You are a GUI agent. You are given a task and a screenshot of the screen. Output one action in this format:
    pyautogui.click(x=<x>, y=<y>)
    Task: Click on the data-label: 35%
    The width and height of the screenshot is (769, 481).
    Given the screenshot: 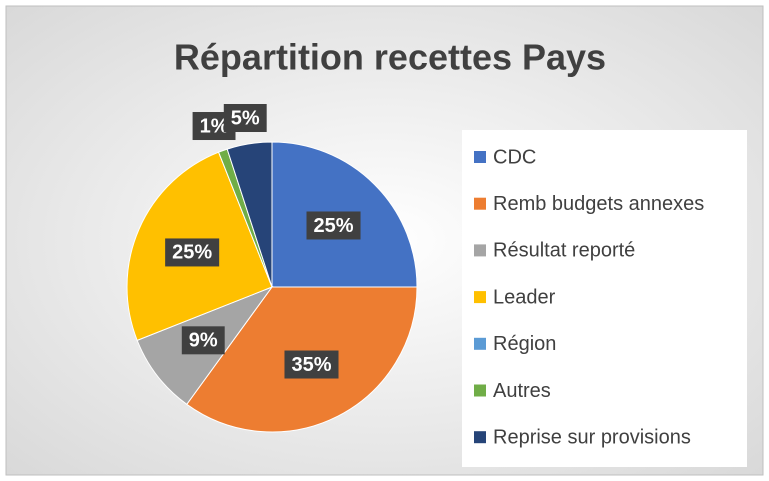 What is the action you would take?
    pyautogui.click(x=311, y=365)
    